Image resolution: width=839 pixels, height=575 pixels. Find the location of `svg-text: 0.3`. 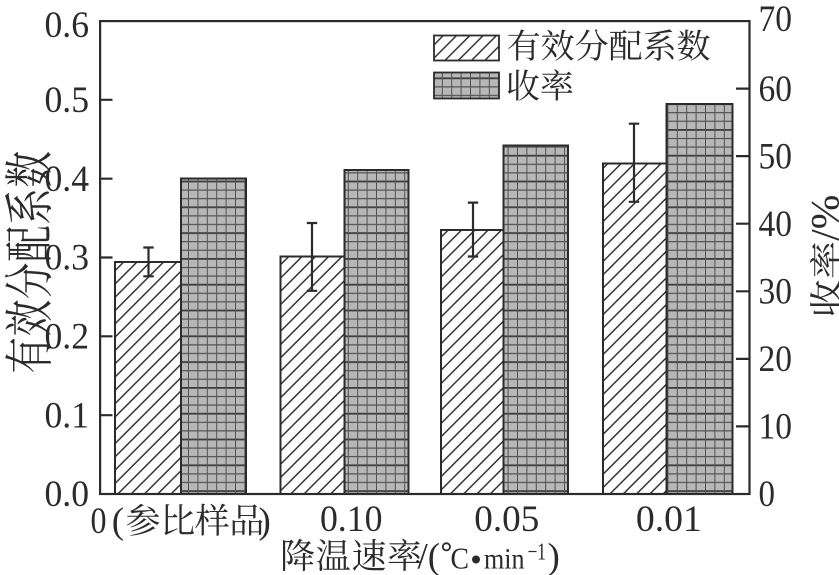

svg-text: 0.3 is located at coordinates (67, 258).